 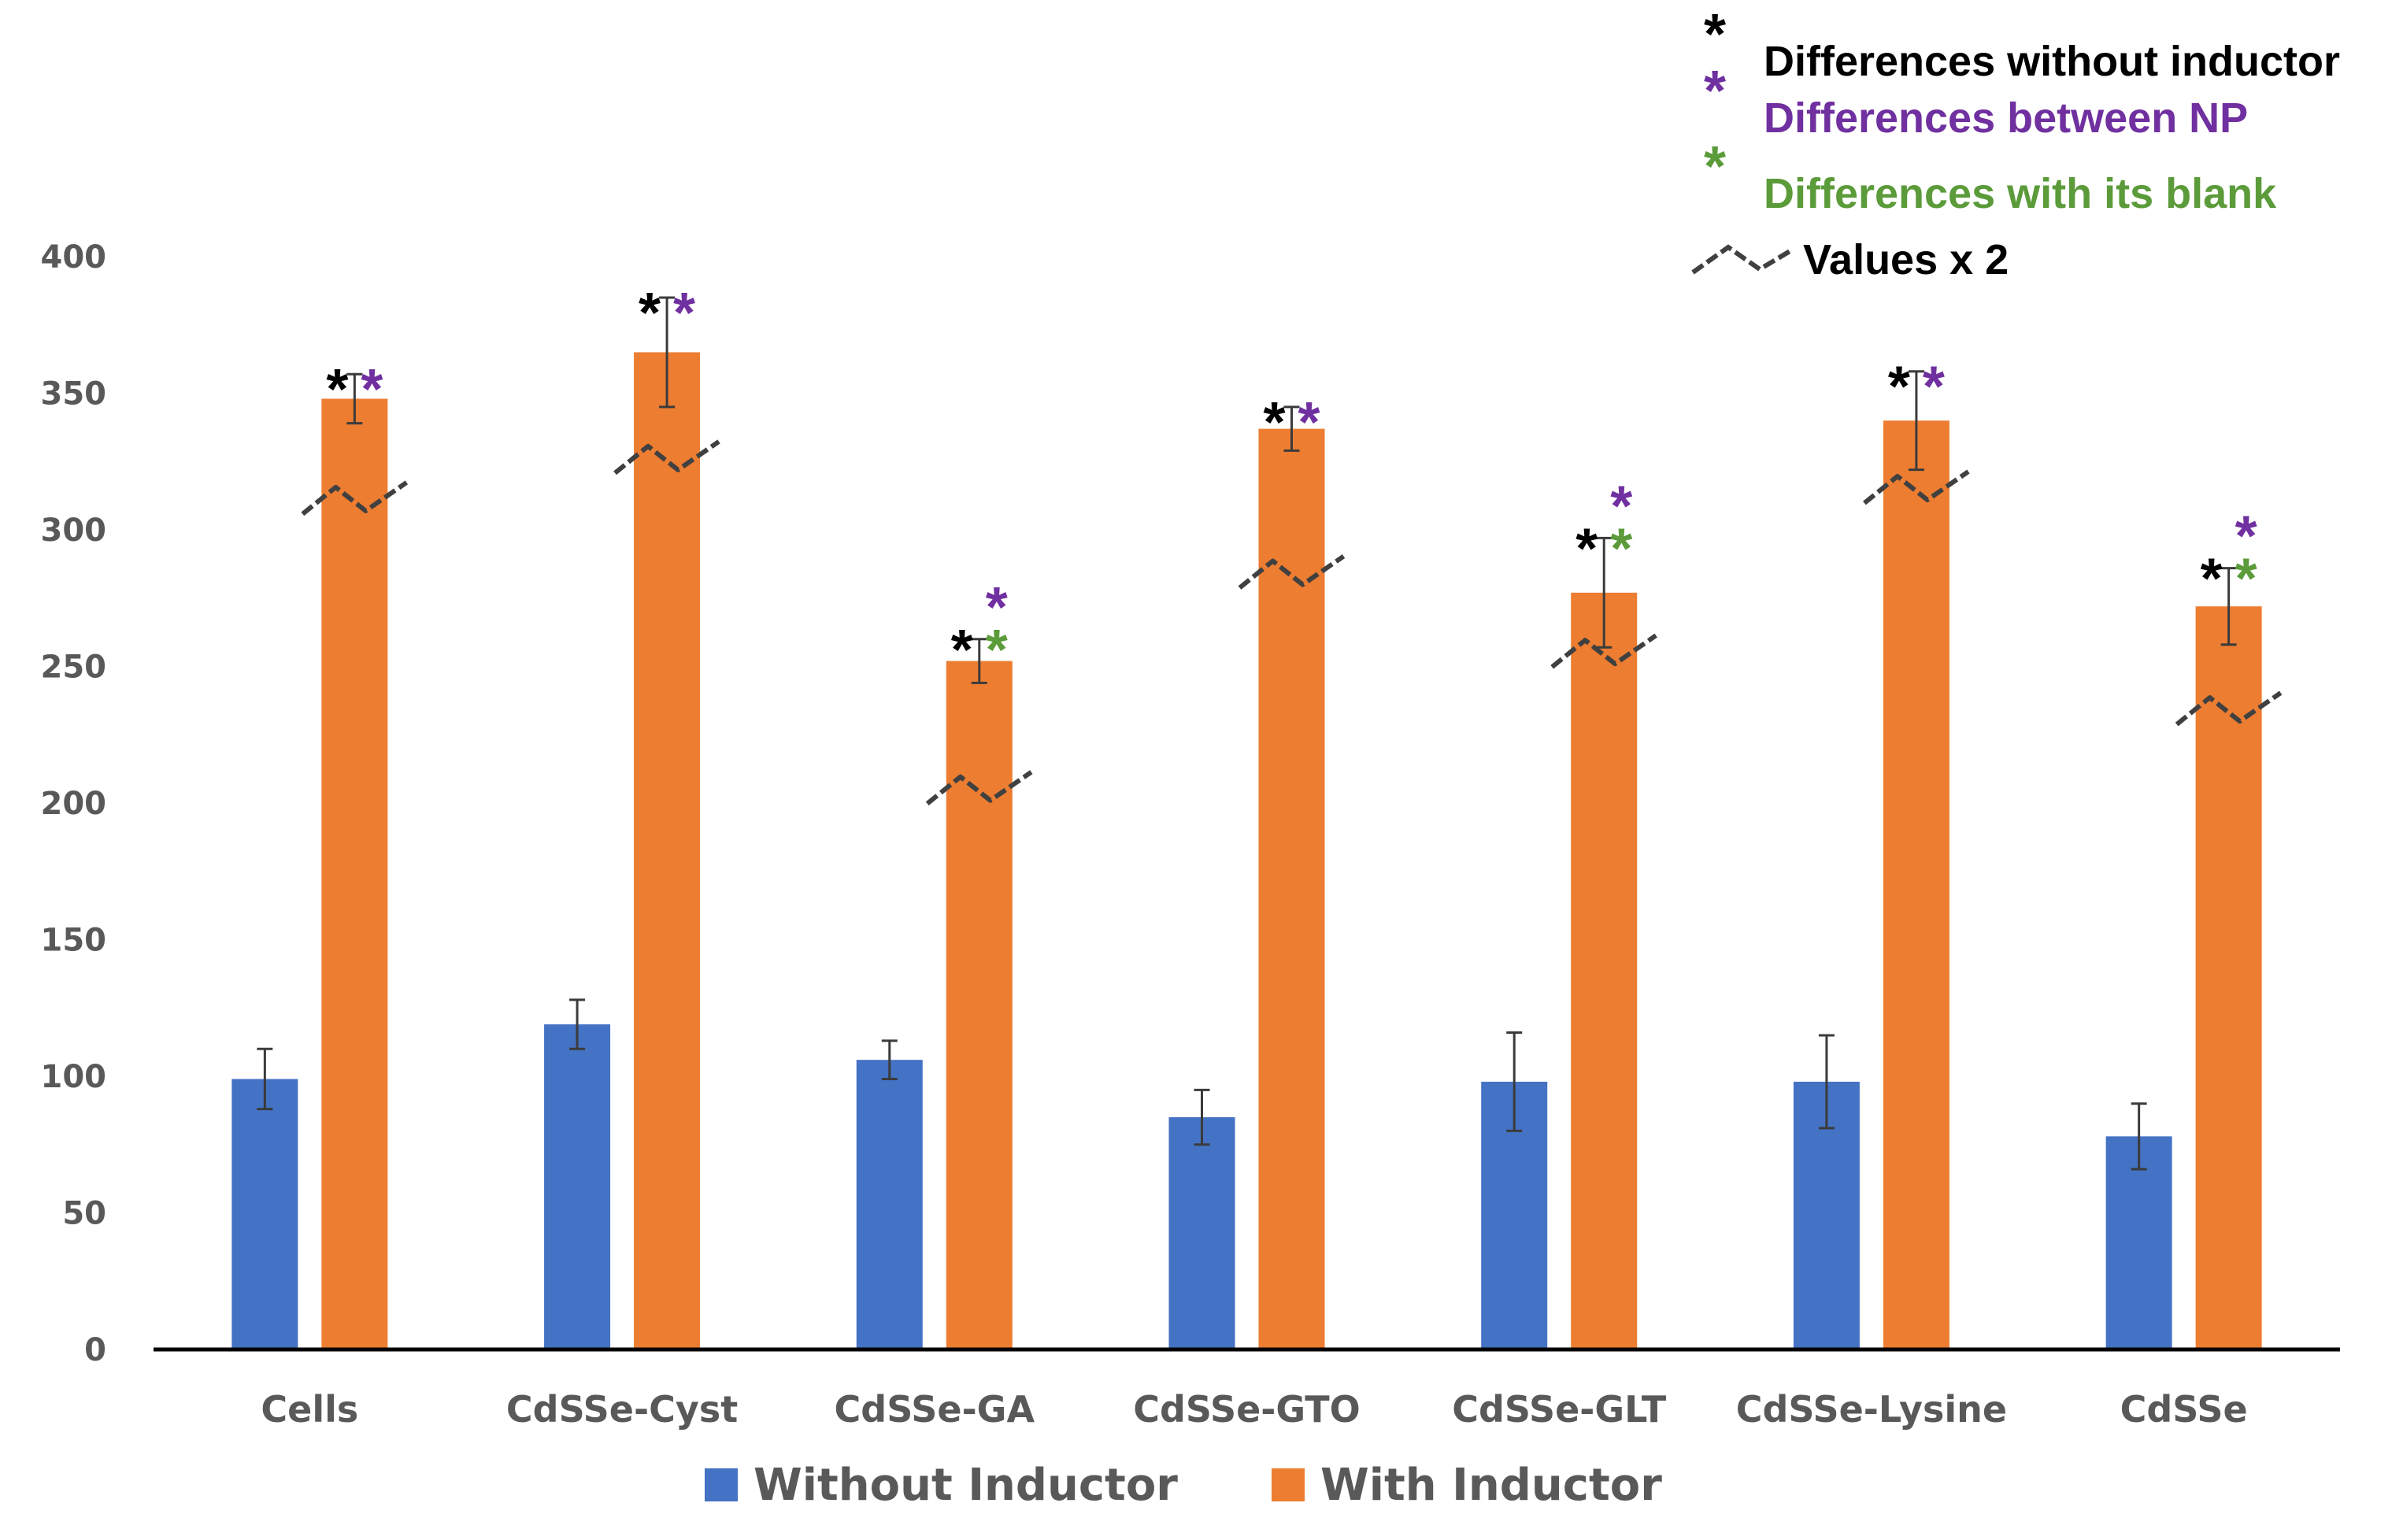 I want to click on legend-label: Without Inductor, so click(x=965, y=1486).